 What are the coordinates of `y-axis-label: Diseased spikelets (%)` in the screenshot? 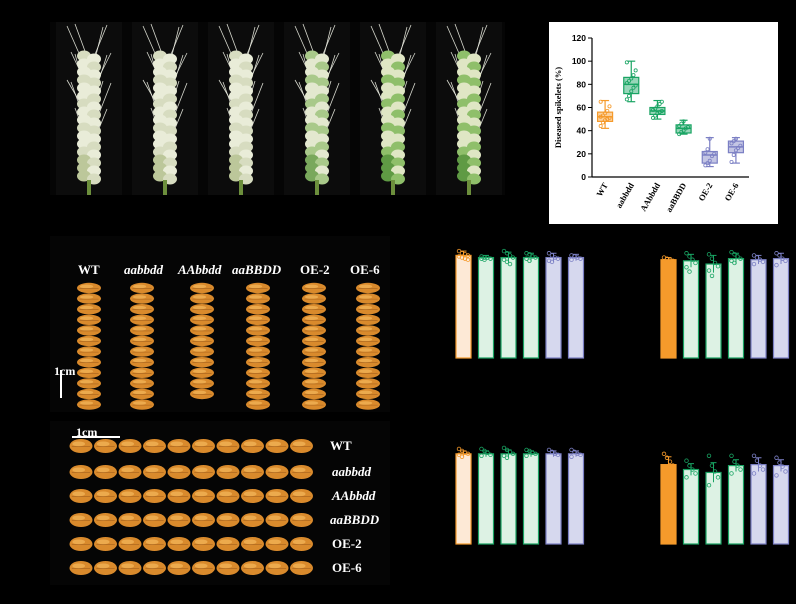 It's located at (558, 107).